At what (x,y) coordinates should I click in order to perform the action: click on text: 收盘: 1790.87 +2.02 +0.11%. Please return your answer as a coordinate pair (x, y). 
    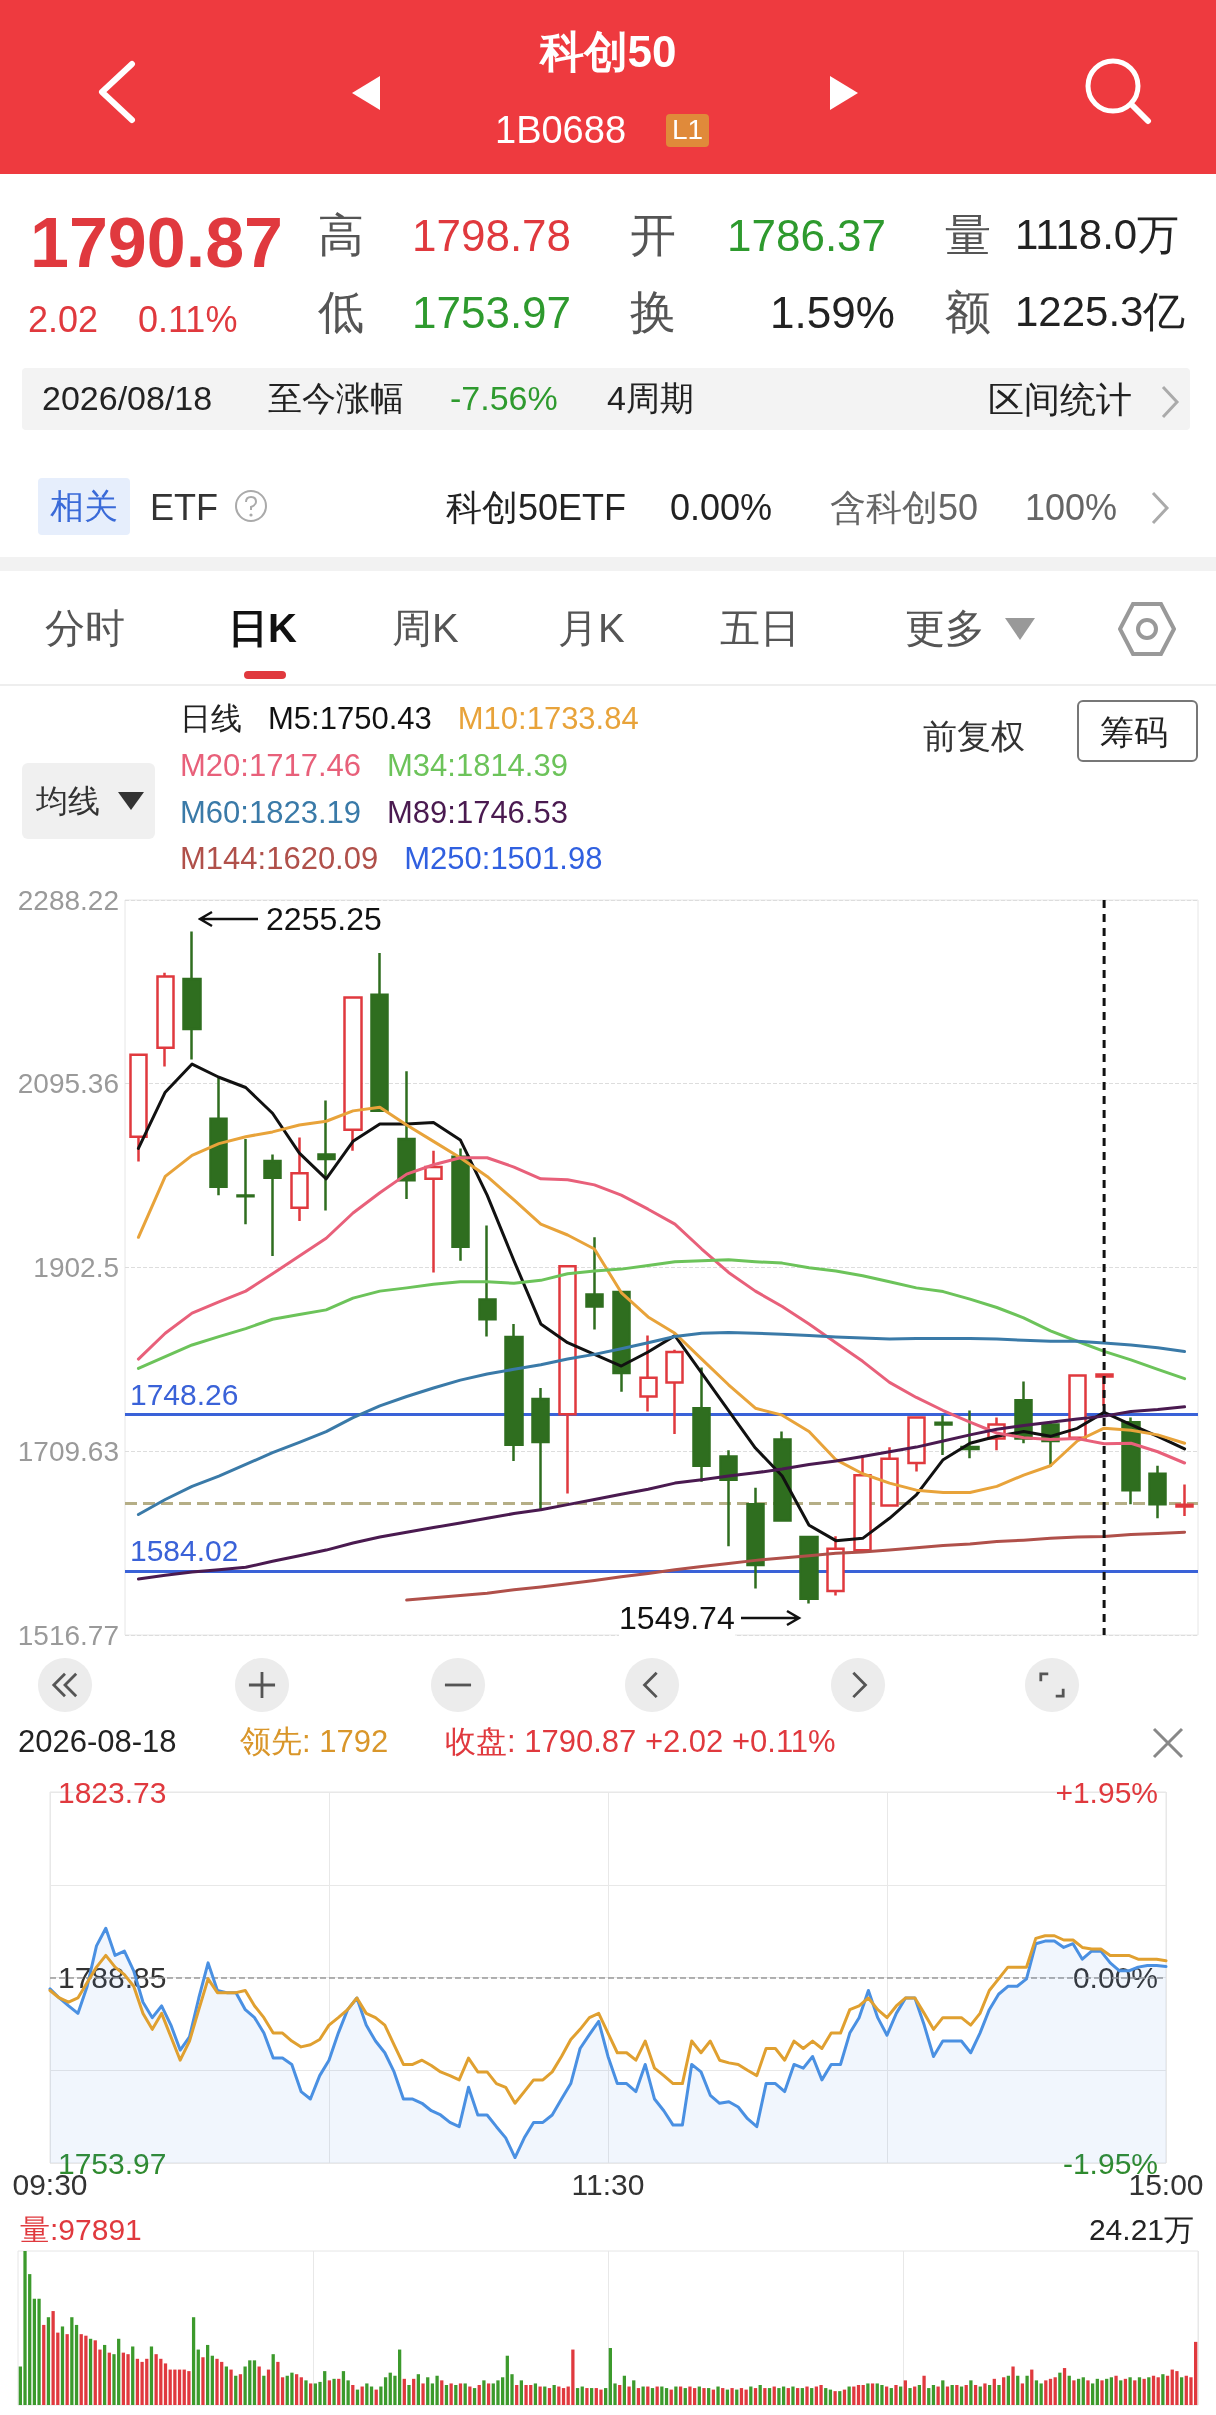
    Looking at the image, I should click on (640, 1742).